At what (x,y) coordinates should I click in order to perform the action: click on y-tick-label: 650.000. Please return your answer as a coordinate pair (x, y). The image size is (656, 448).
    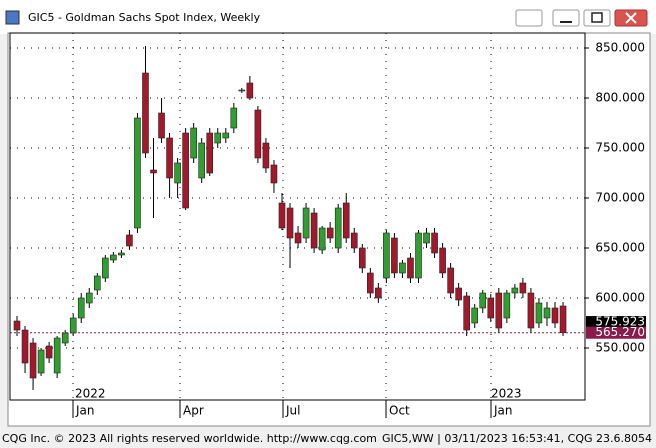
    Looking at the image, I should click on (620, 248).